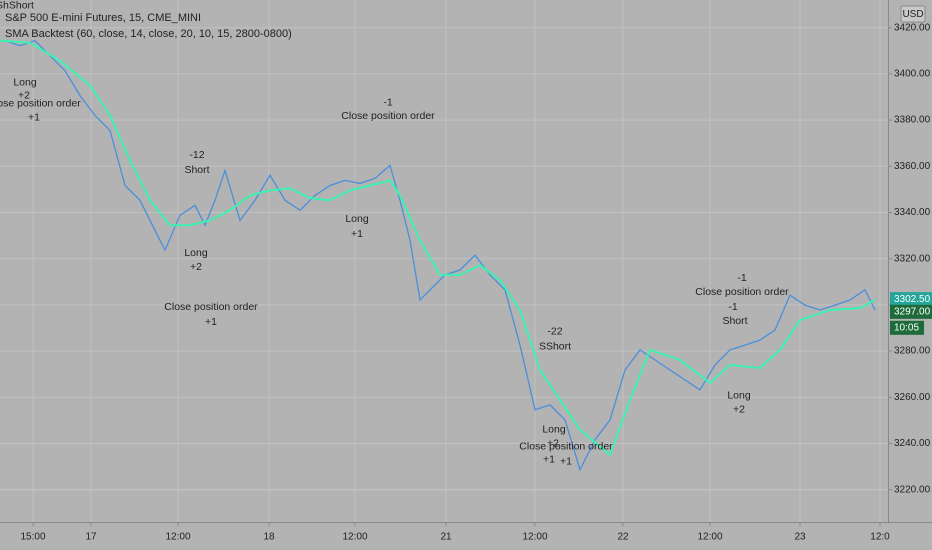 The height and width of the screenshot is (550, 932). I want to click on currency-box, so click(913, 14).